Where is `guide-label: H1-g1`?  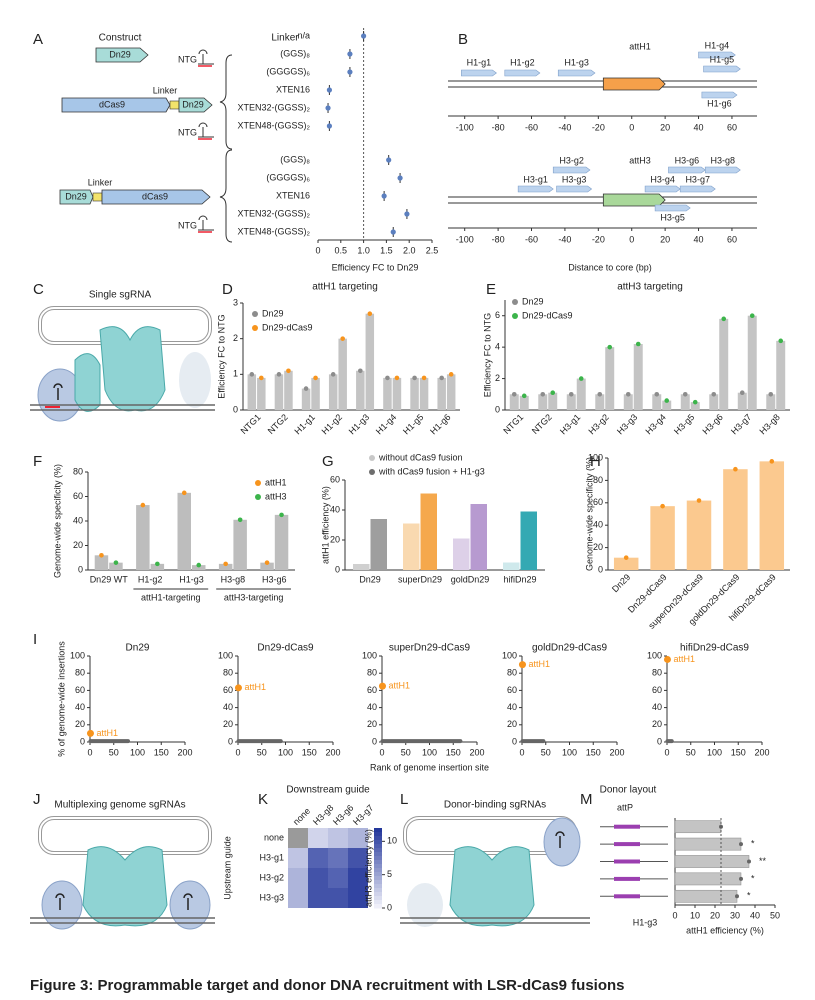 guide-label: H1-g1 is located at coordinates (479, 62).